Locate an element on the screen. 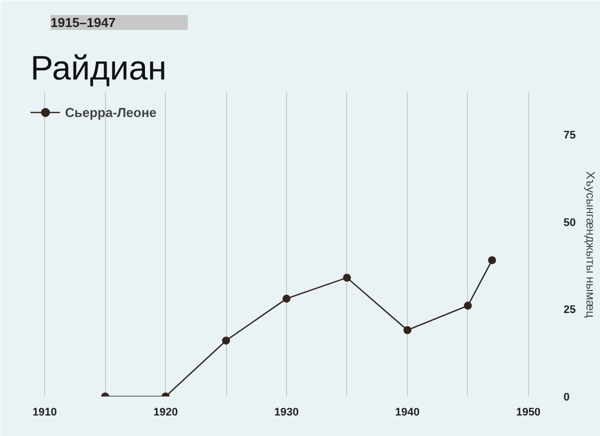 This screenshot has width=600, height=436. y-tick-label: 75 is located at coordinates (570, 135).